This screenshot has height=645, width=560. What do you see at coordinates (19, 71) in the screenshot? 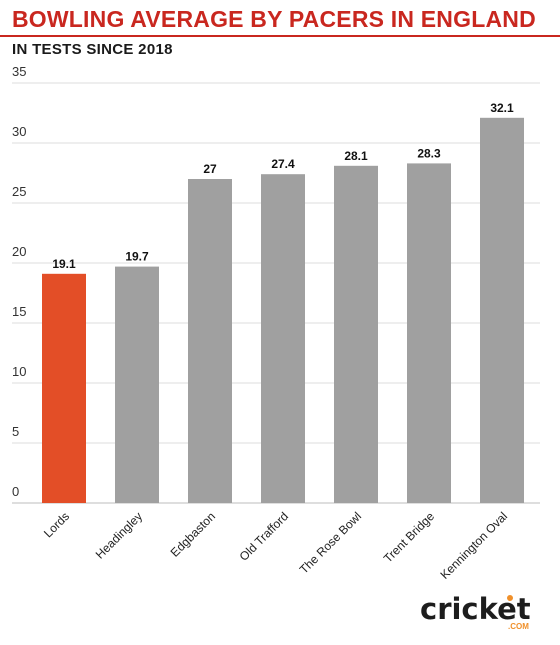
I see `y-tick-label: 35` at bounding box center [19, 71].